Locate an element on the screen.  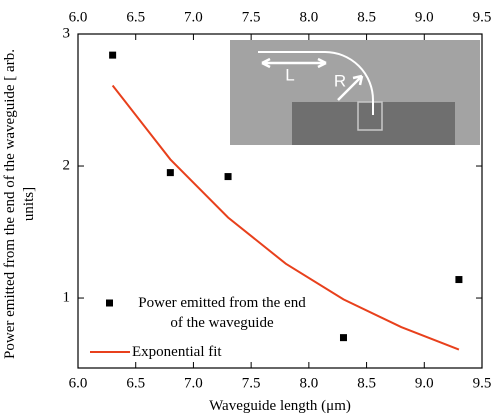
legend-label: Exponential fit is located at coordinates (177, 352).